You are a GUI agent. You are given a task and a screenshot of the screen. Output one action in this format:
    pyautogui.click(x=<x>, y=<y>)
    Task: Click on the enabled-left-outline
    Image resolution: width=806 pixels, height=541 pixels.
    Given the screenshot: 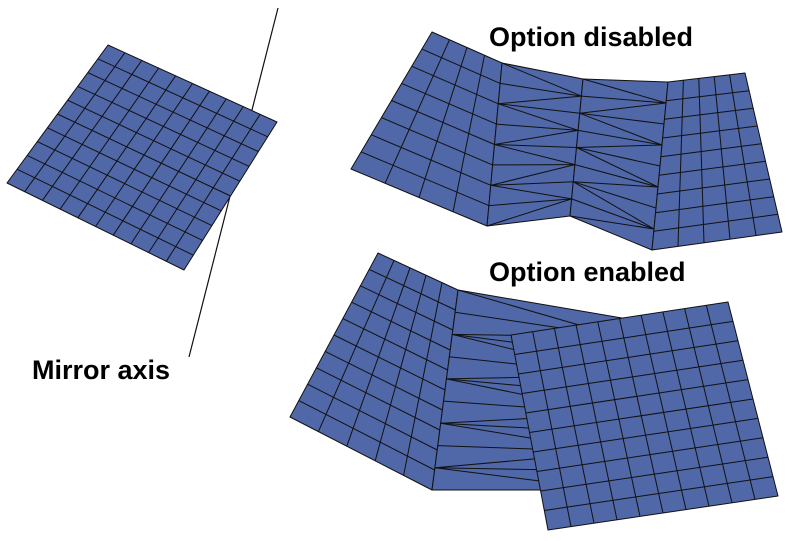 What is the action you would take?
    pyautogui.click(x=374, y=371)
    